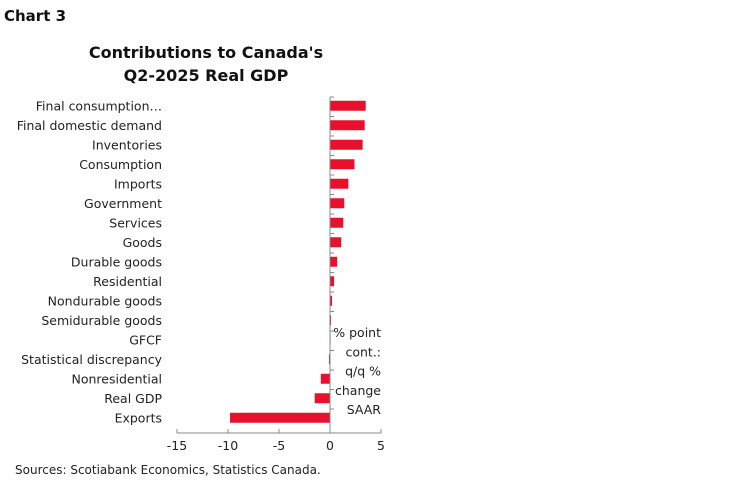 This screenshot has width=748, height=487. I want to click on chart-title-line-2: Q2-2025 Real GDP, so click(206, 75).